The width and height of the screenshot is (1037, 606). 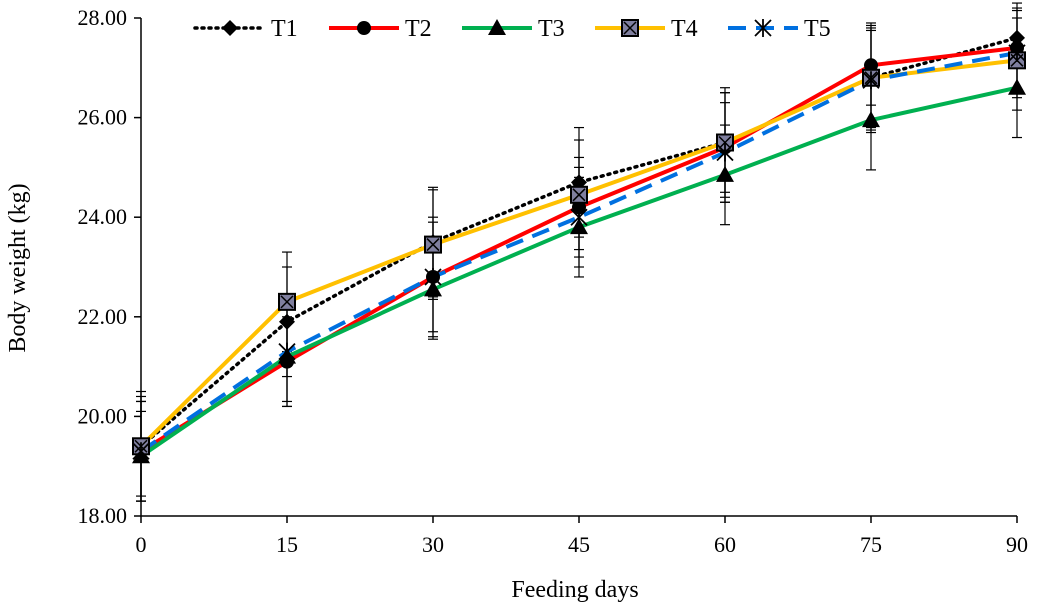 What do you see at coordinates (18, 267) in the screenshot?
I see `y-axis-title: Body weight (kg)` at bounding box center [18, 267].